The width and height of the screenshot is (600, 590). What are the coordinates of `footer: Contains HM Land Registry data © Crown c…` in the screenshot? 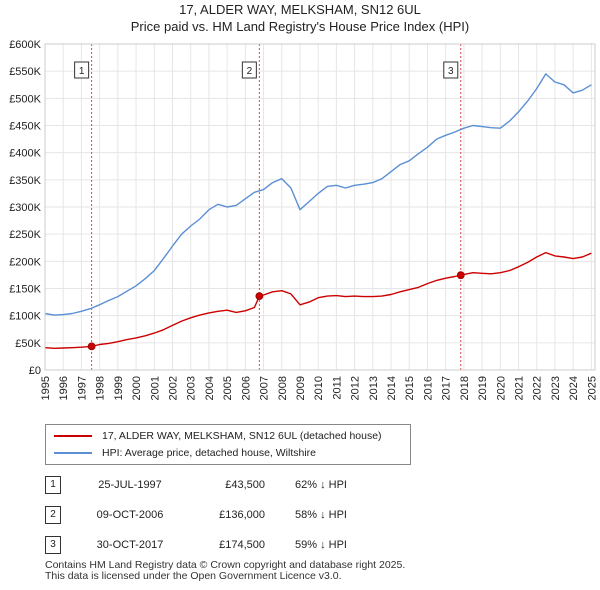 It's located at (225, 571).